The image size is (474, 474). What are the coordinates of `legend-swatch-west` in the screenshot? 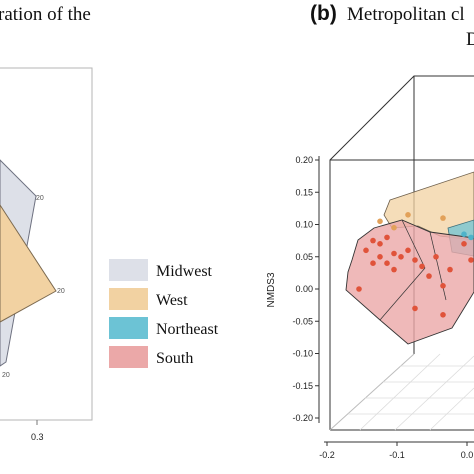 It's located at (128, 299).